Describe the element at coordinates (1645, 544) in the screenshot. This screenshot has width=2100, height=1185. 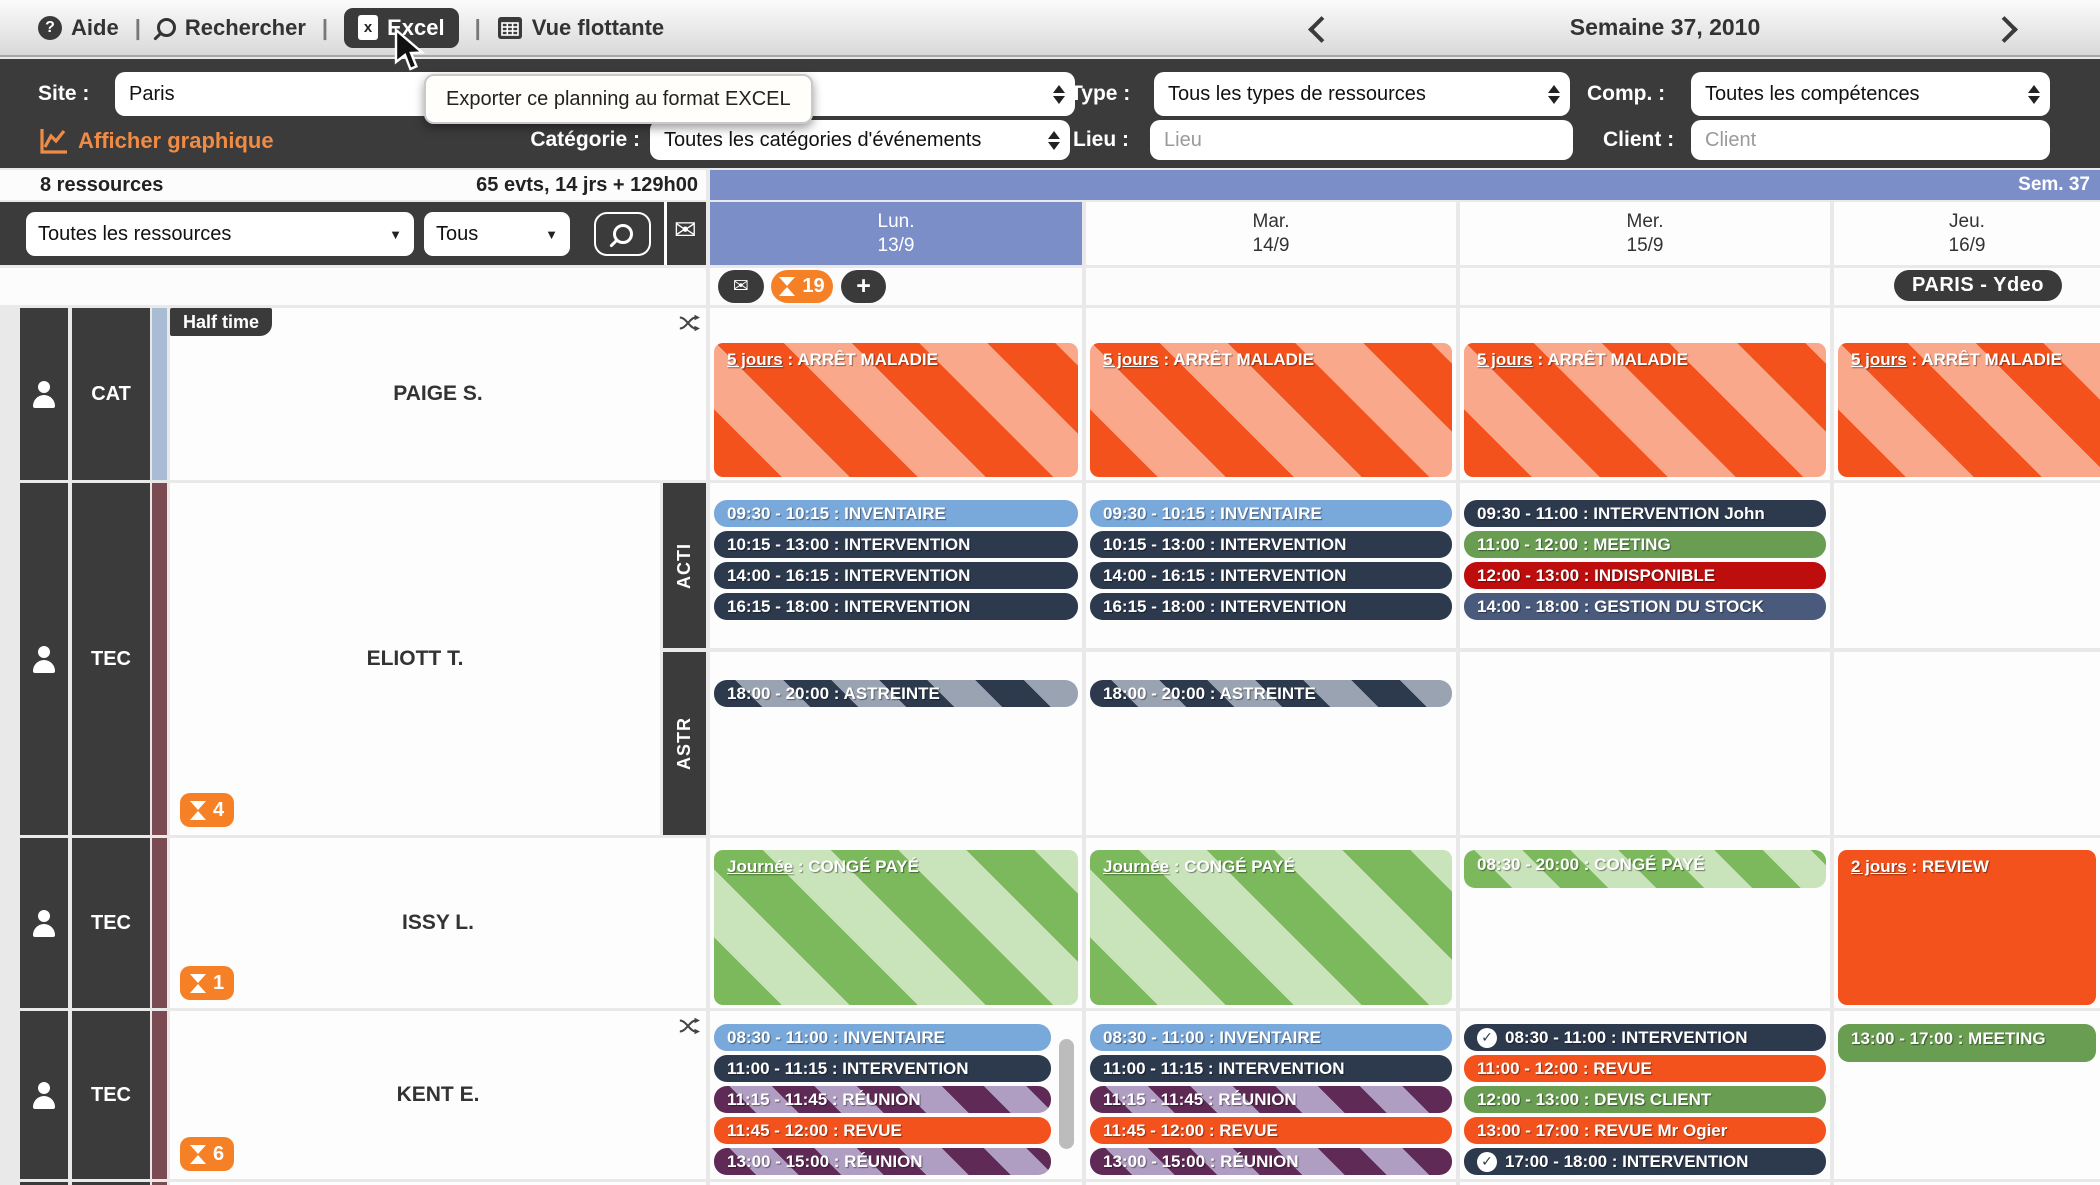
I see `event-bar: 11:00 - 12:00 : MEETING` at that location.